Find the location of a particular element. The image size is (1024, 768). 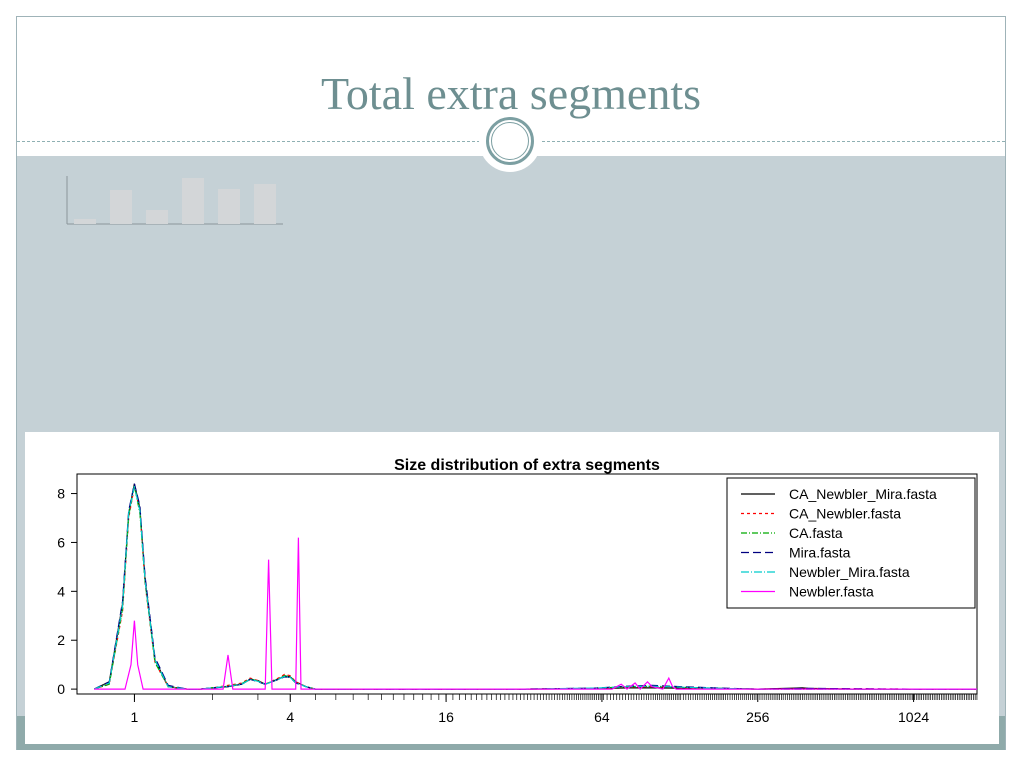

chart-title: Size distribution of extra segments is located at coordinates (527, 465).